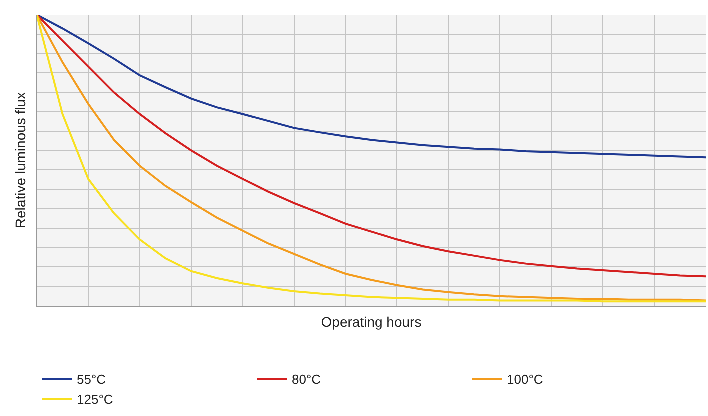  I want to click on x-axis-title: Operating hours, so click(371, 322).